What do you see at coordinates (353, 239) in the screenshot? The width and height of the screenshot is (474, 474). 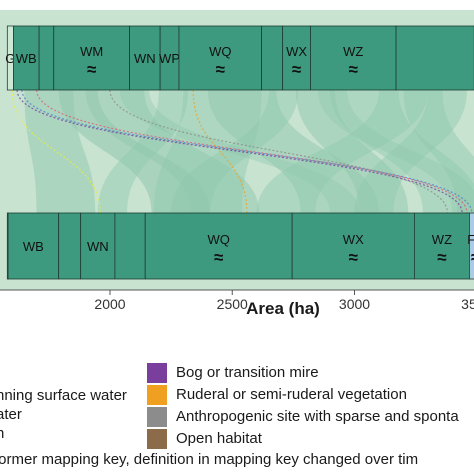 I see `bottom-bar-segment-label: WX` at bounding box center [353, 239].